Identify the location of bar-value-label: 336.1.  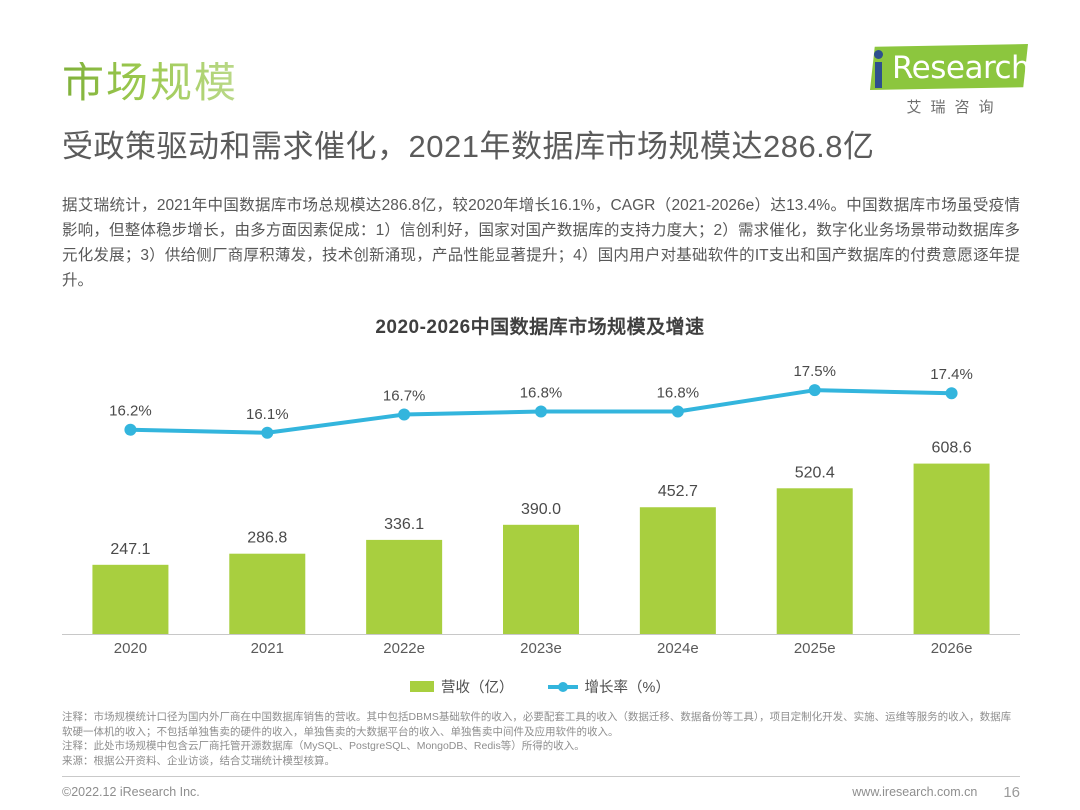
(404, 524).